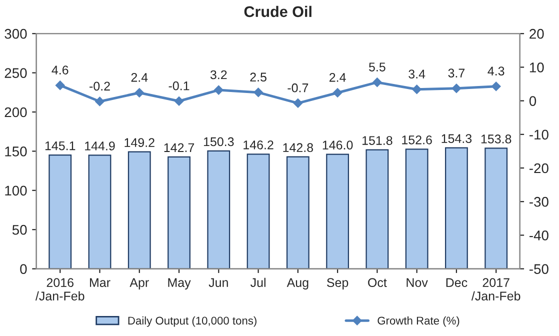  I want to click on data-label: 4.6, so click(60, 70).